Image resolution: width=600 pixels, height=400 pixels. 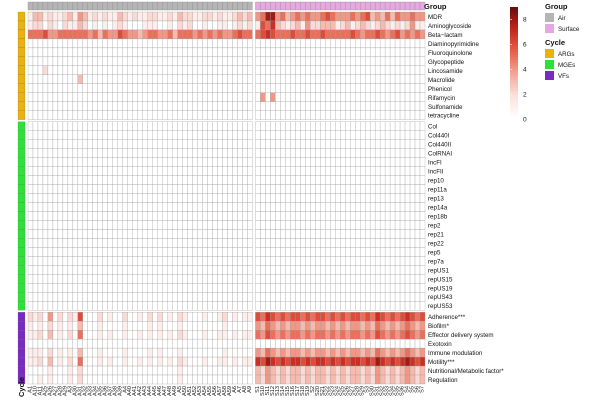 What do you see at coordinates (338, 391) in the screenshot?
I see `column-label: S24` at bounding box center [338, 391].